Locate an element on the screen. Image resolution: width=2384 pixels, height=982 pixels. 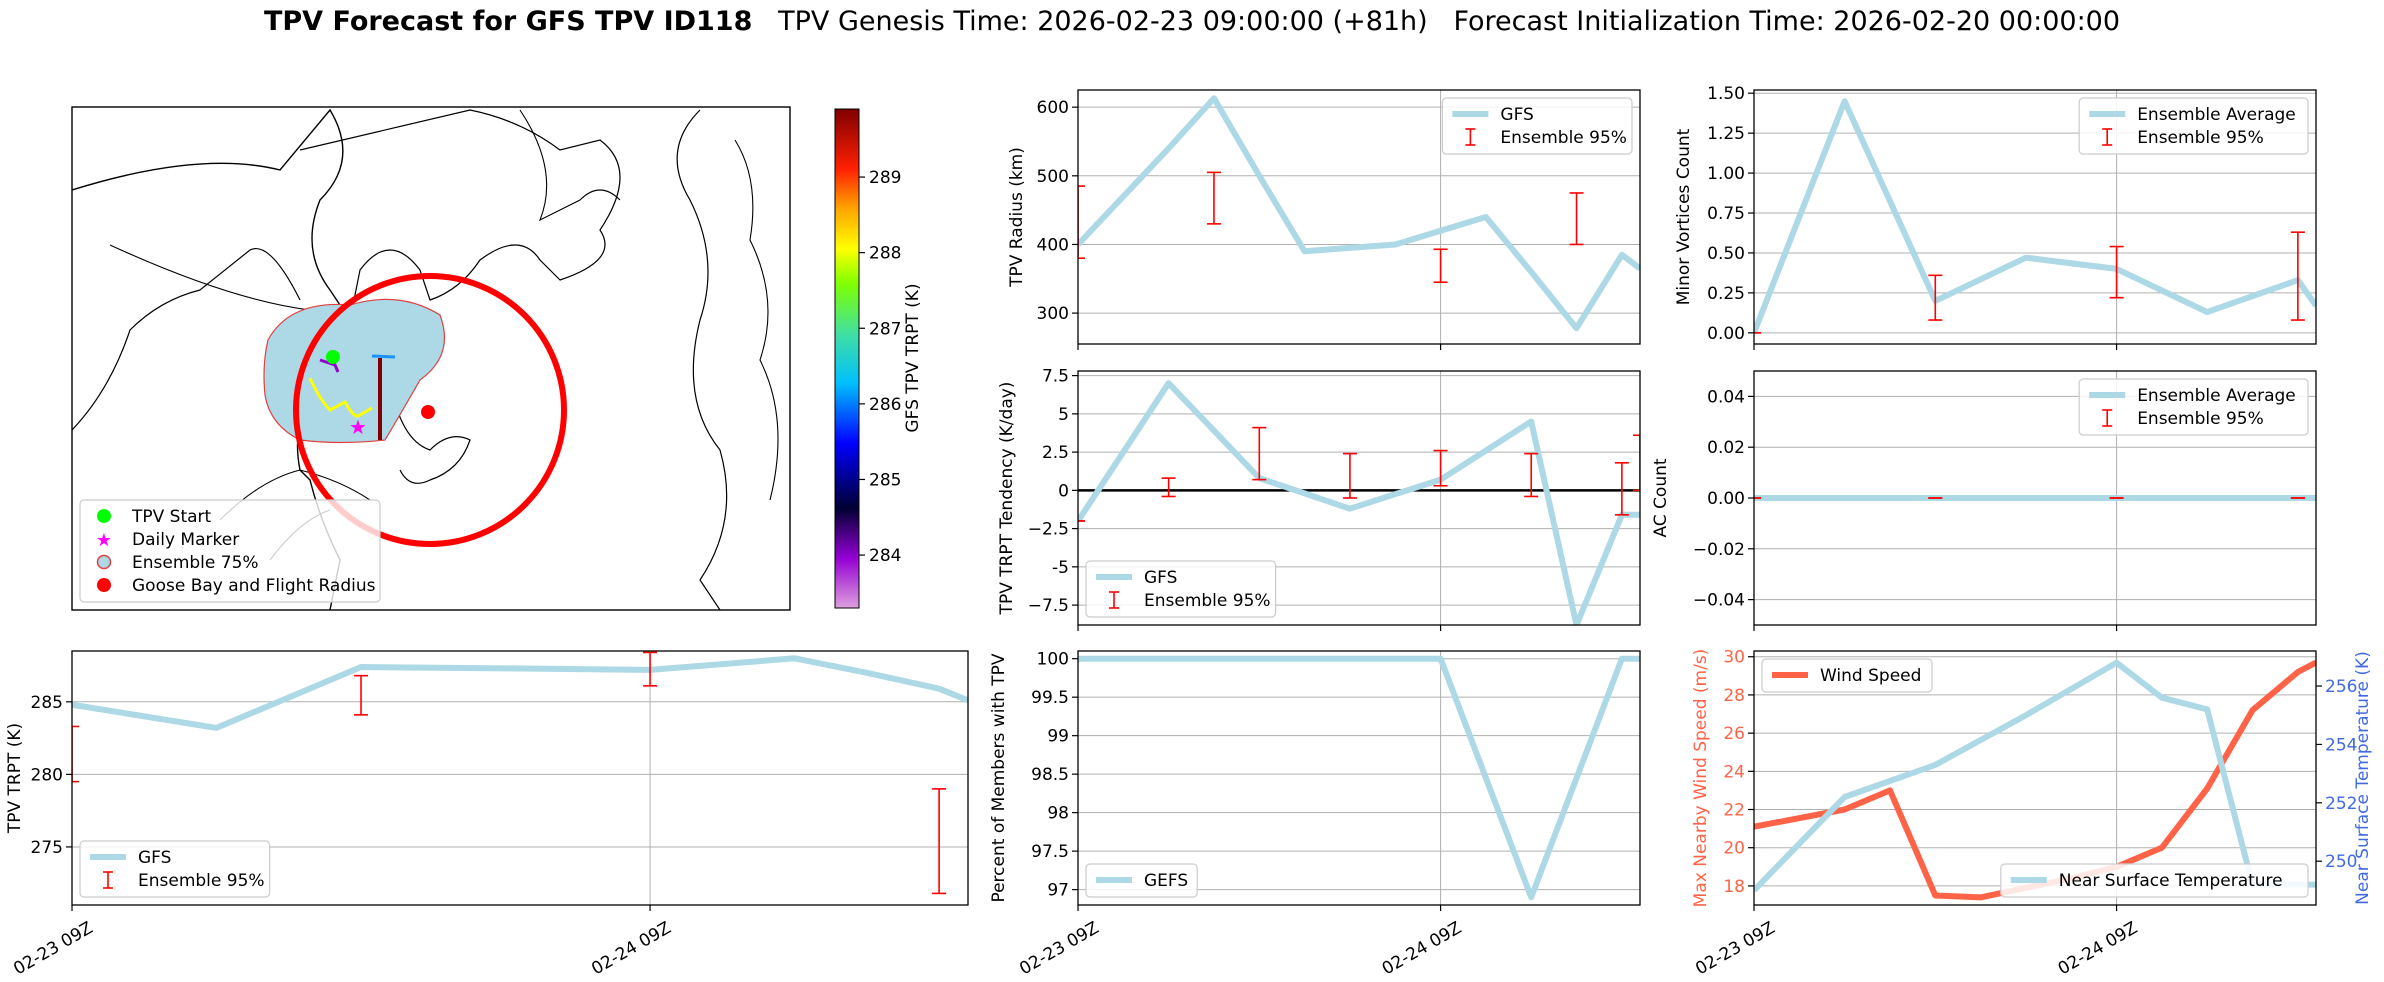
ytick-label: 22 is located at coordinates (1734, 811).